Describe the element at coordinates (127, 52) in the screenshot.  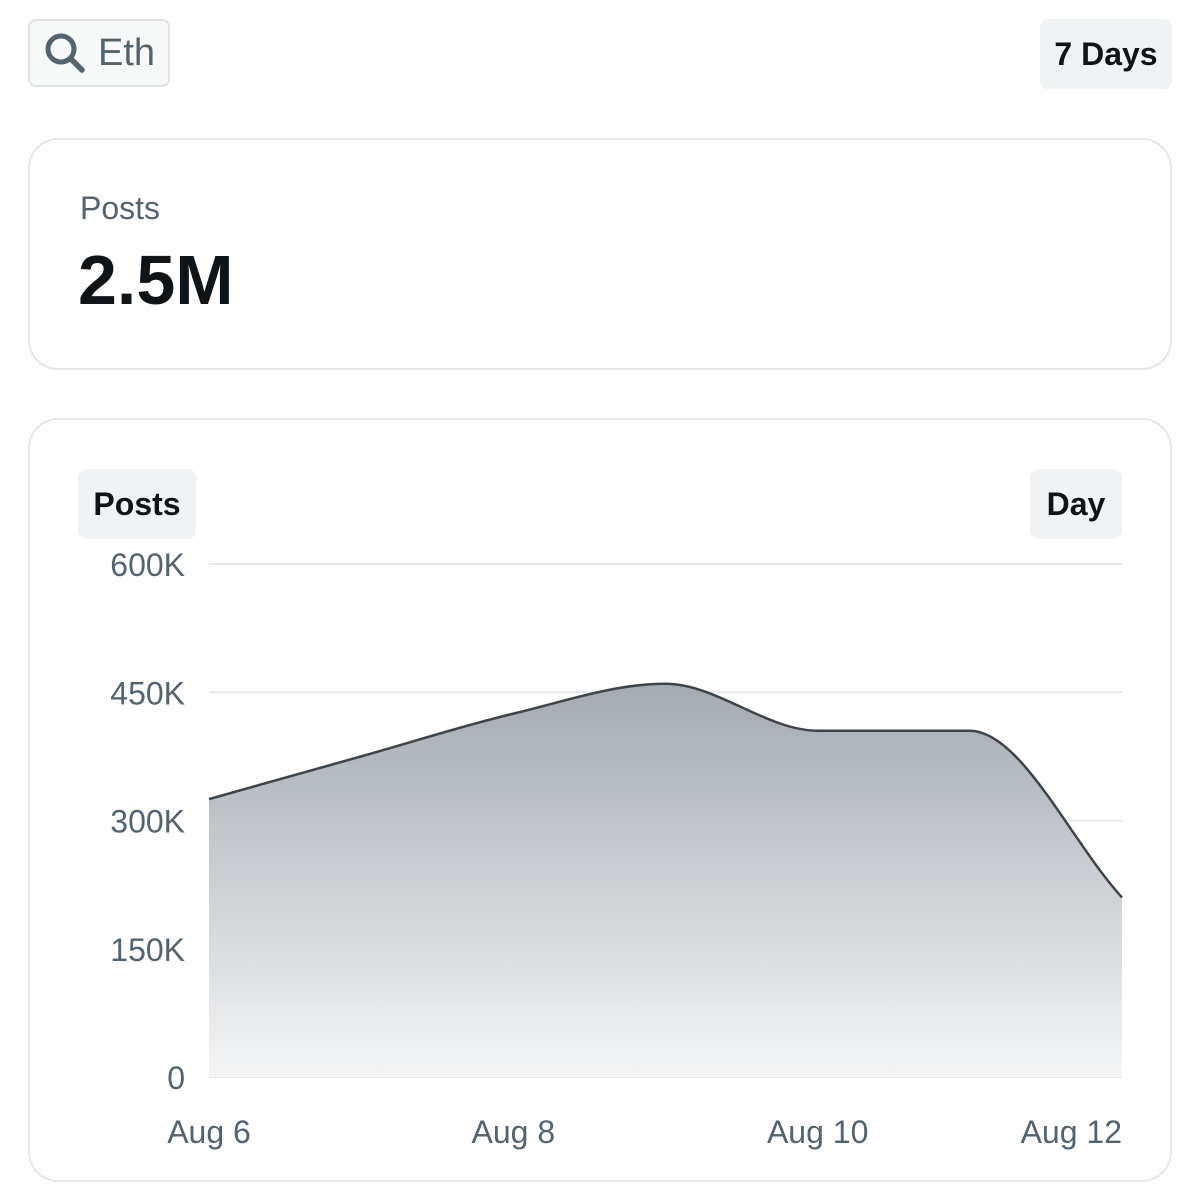
I see `search-query: Eth` at that location.